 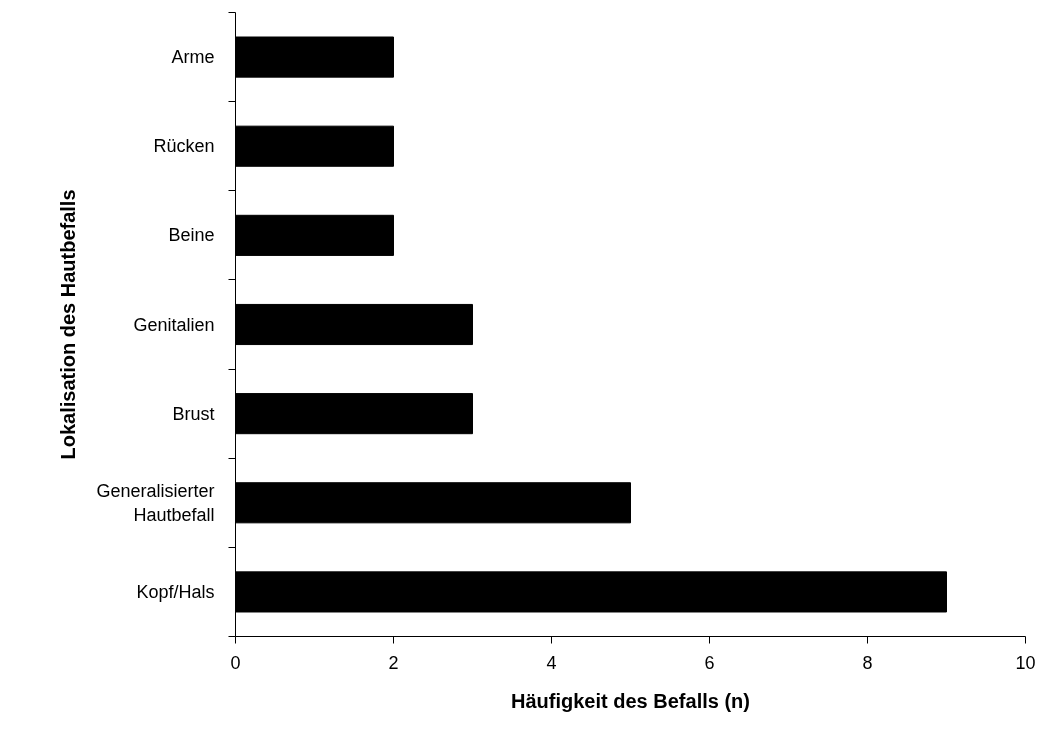 I want to click on x-tick-label: 6, so click(x=709, y=662).